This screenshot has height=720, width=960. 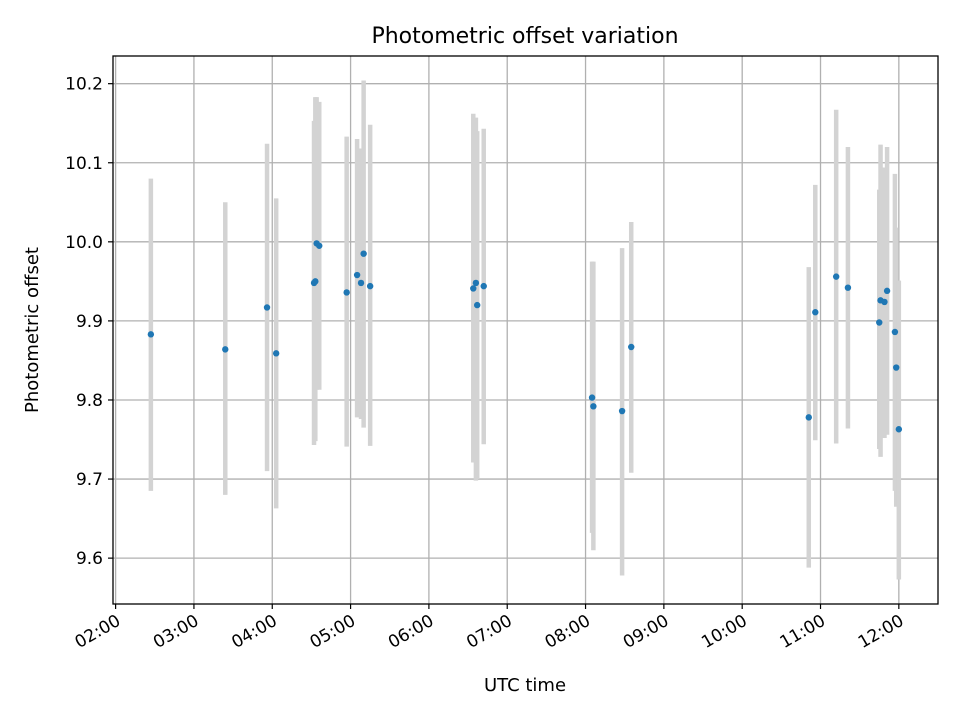 What do you see at coordinates (84, 243) in the screenshot?
I see `y-tick-label: 10.0` at bounding box center [84, 243].